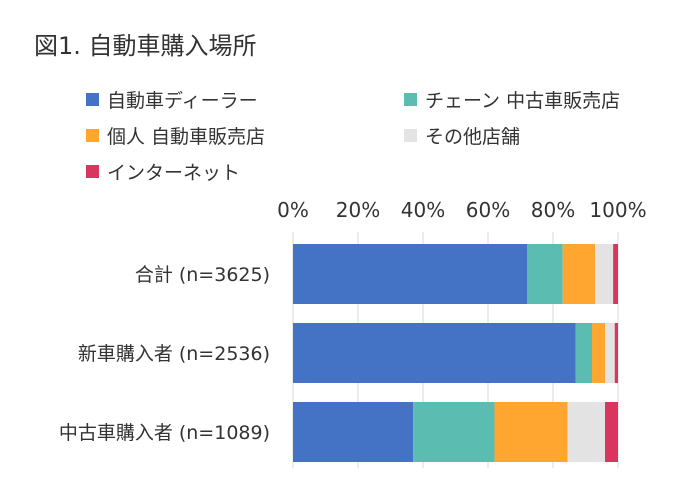 The width and height of the screenshot is (680, 500). What do you see at coordinates (92, 99) in the screenshot?
I see `legend-swatch-dealer` at bounding box center [92, 99].